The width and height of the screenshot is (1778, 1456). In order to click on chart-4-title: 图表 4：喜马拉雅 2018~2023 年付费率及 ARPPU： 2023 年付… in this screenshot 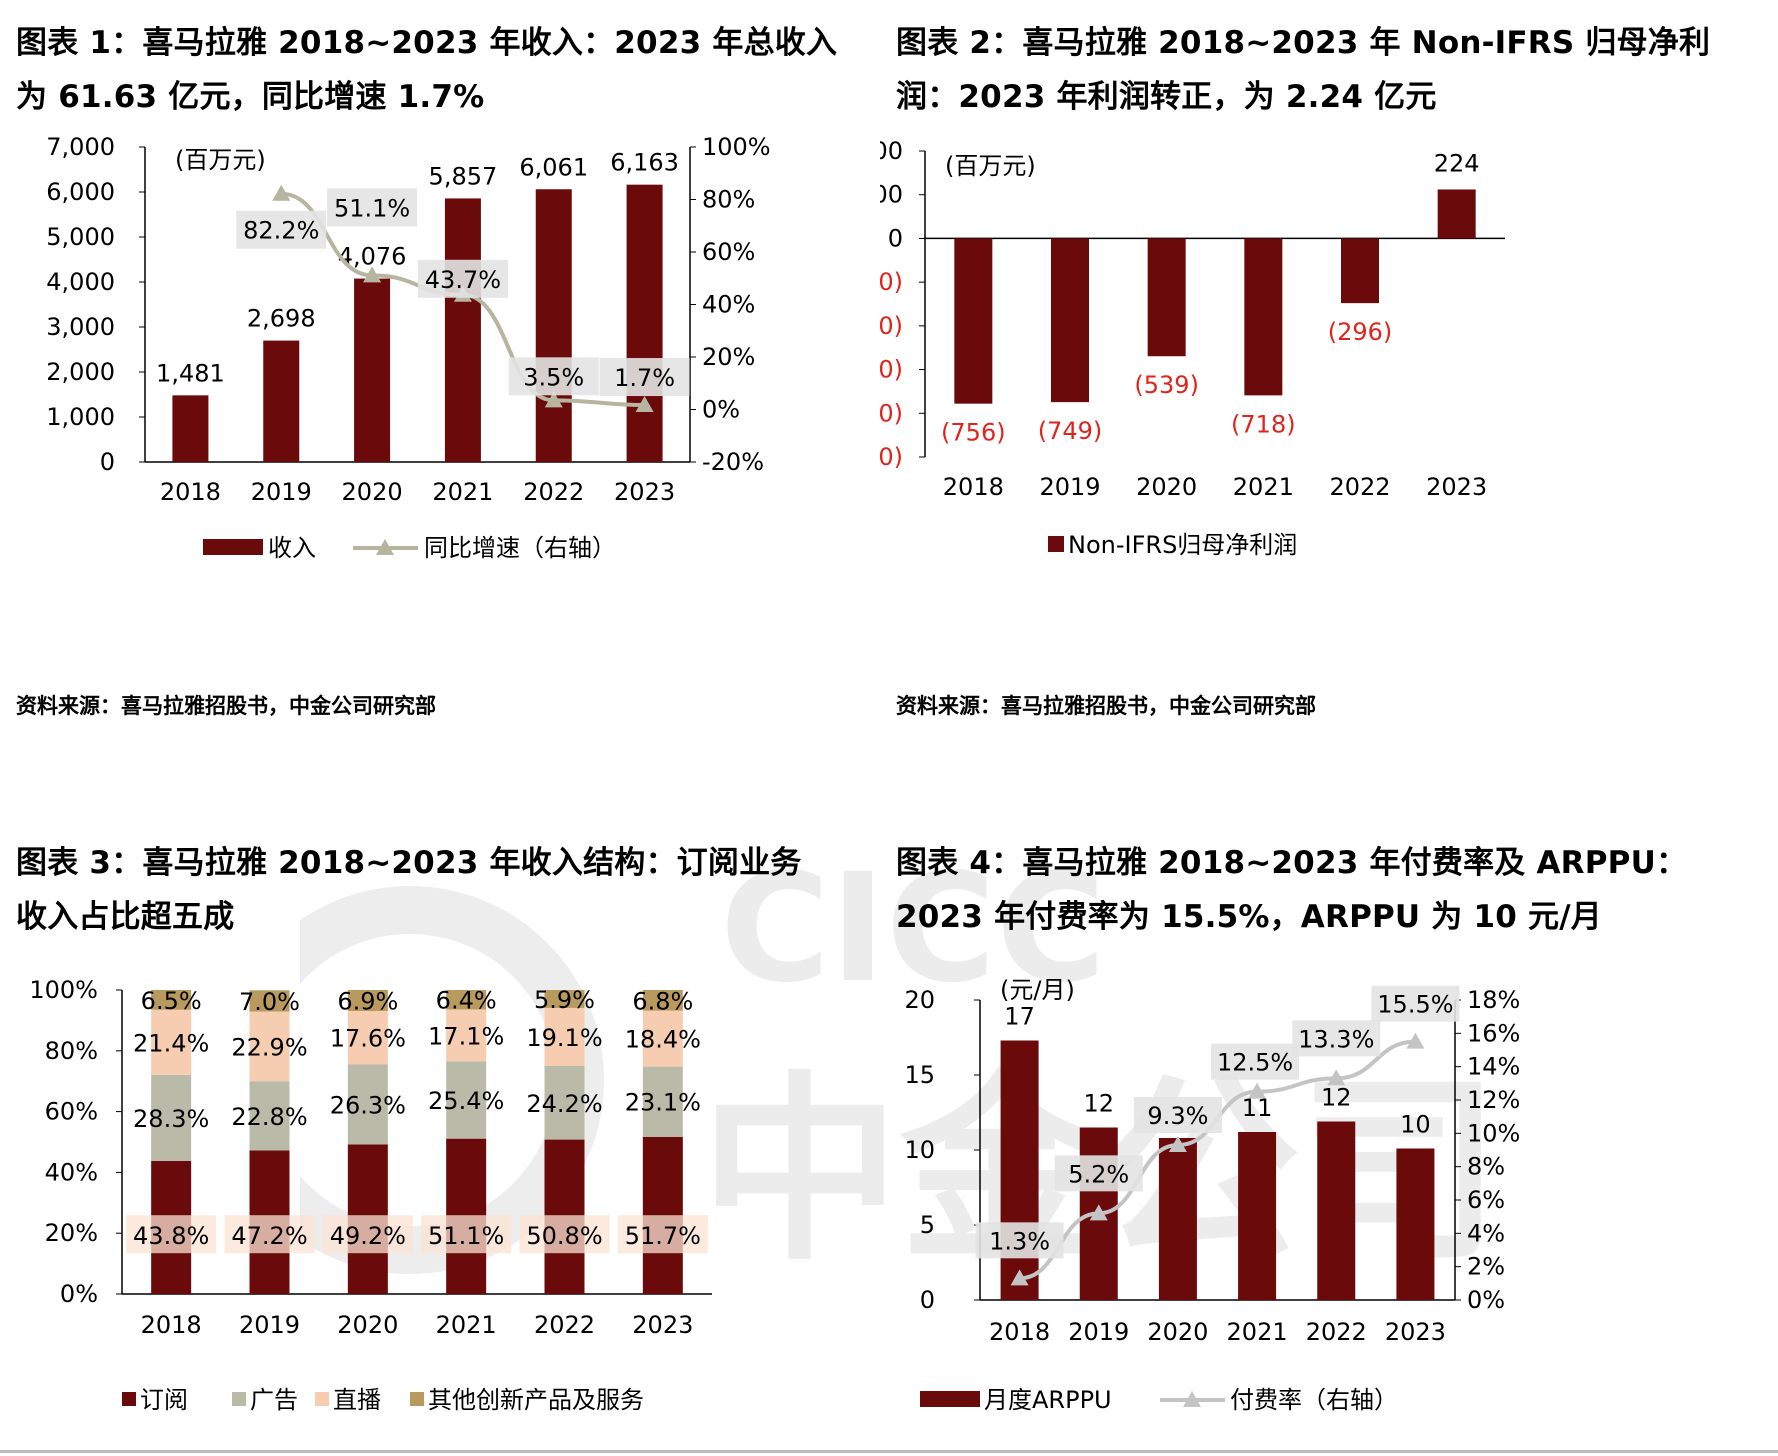, I will do `click(1292, 890)`.